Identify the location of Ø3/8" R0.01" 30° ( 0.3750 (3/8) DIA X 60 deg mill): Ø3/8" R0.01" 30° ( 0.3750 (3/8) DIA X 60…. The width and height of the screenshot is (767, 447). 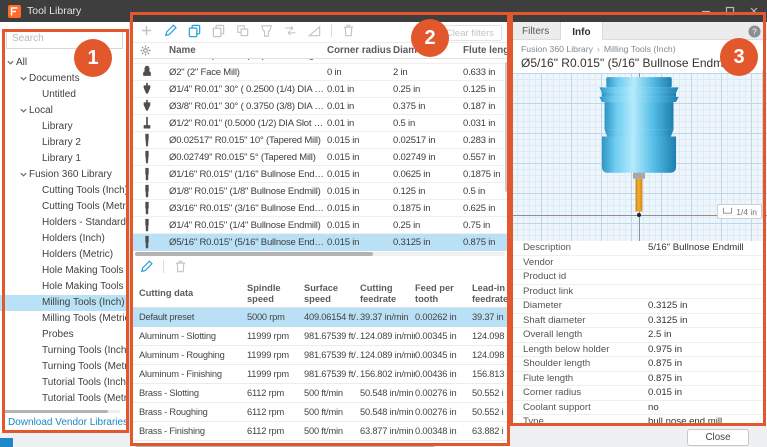
(320, 106).